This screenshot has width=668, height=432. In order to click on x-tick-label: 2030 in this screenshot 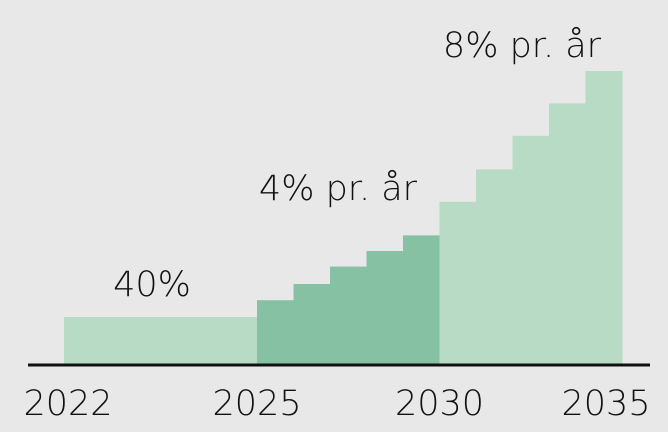, I will do `click(439, 404)`.